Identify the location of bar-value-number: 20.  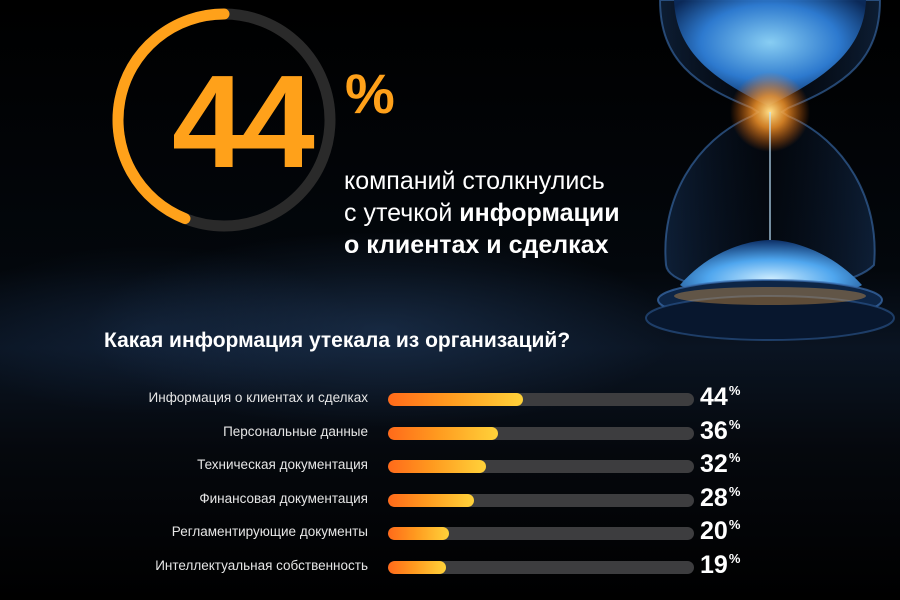
(714, 531).